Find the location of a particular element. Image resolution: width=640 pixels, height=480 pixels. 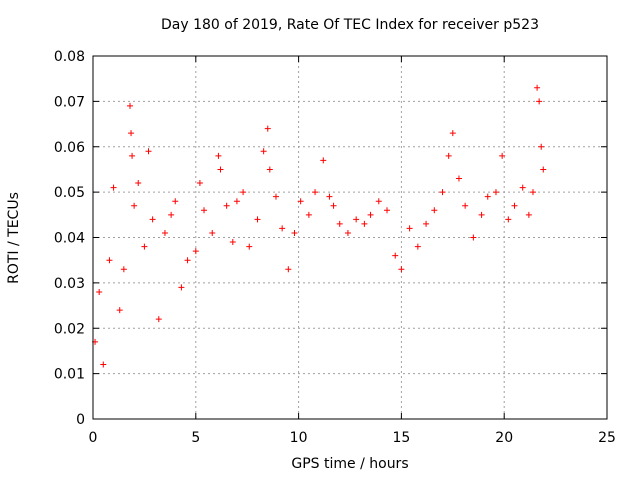

y-axis-label: ROTI / TECUs is located at coordinates (14, 238).